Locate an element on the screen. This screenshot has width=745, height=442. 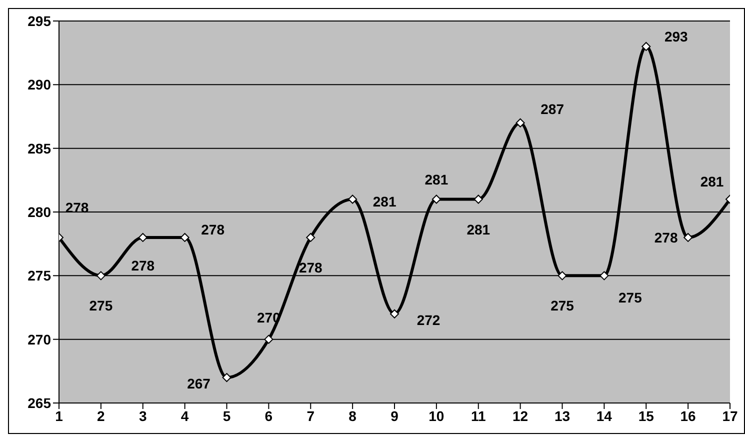
x-tick-label: 2 is located at coordinates (101, 416).